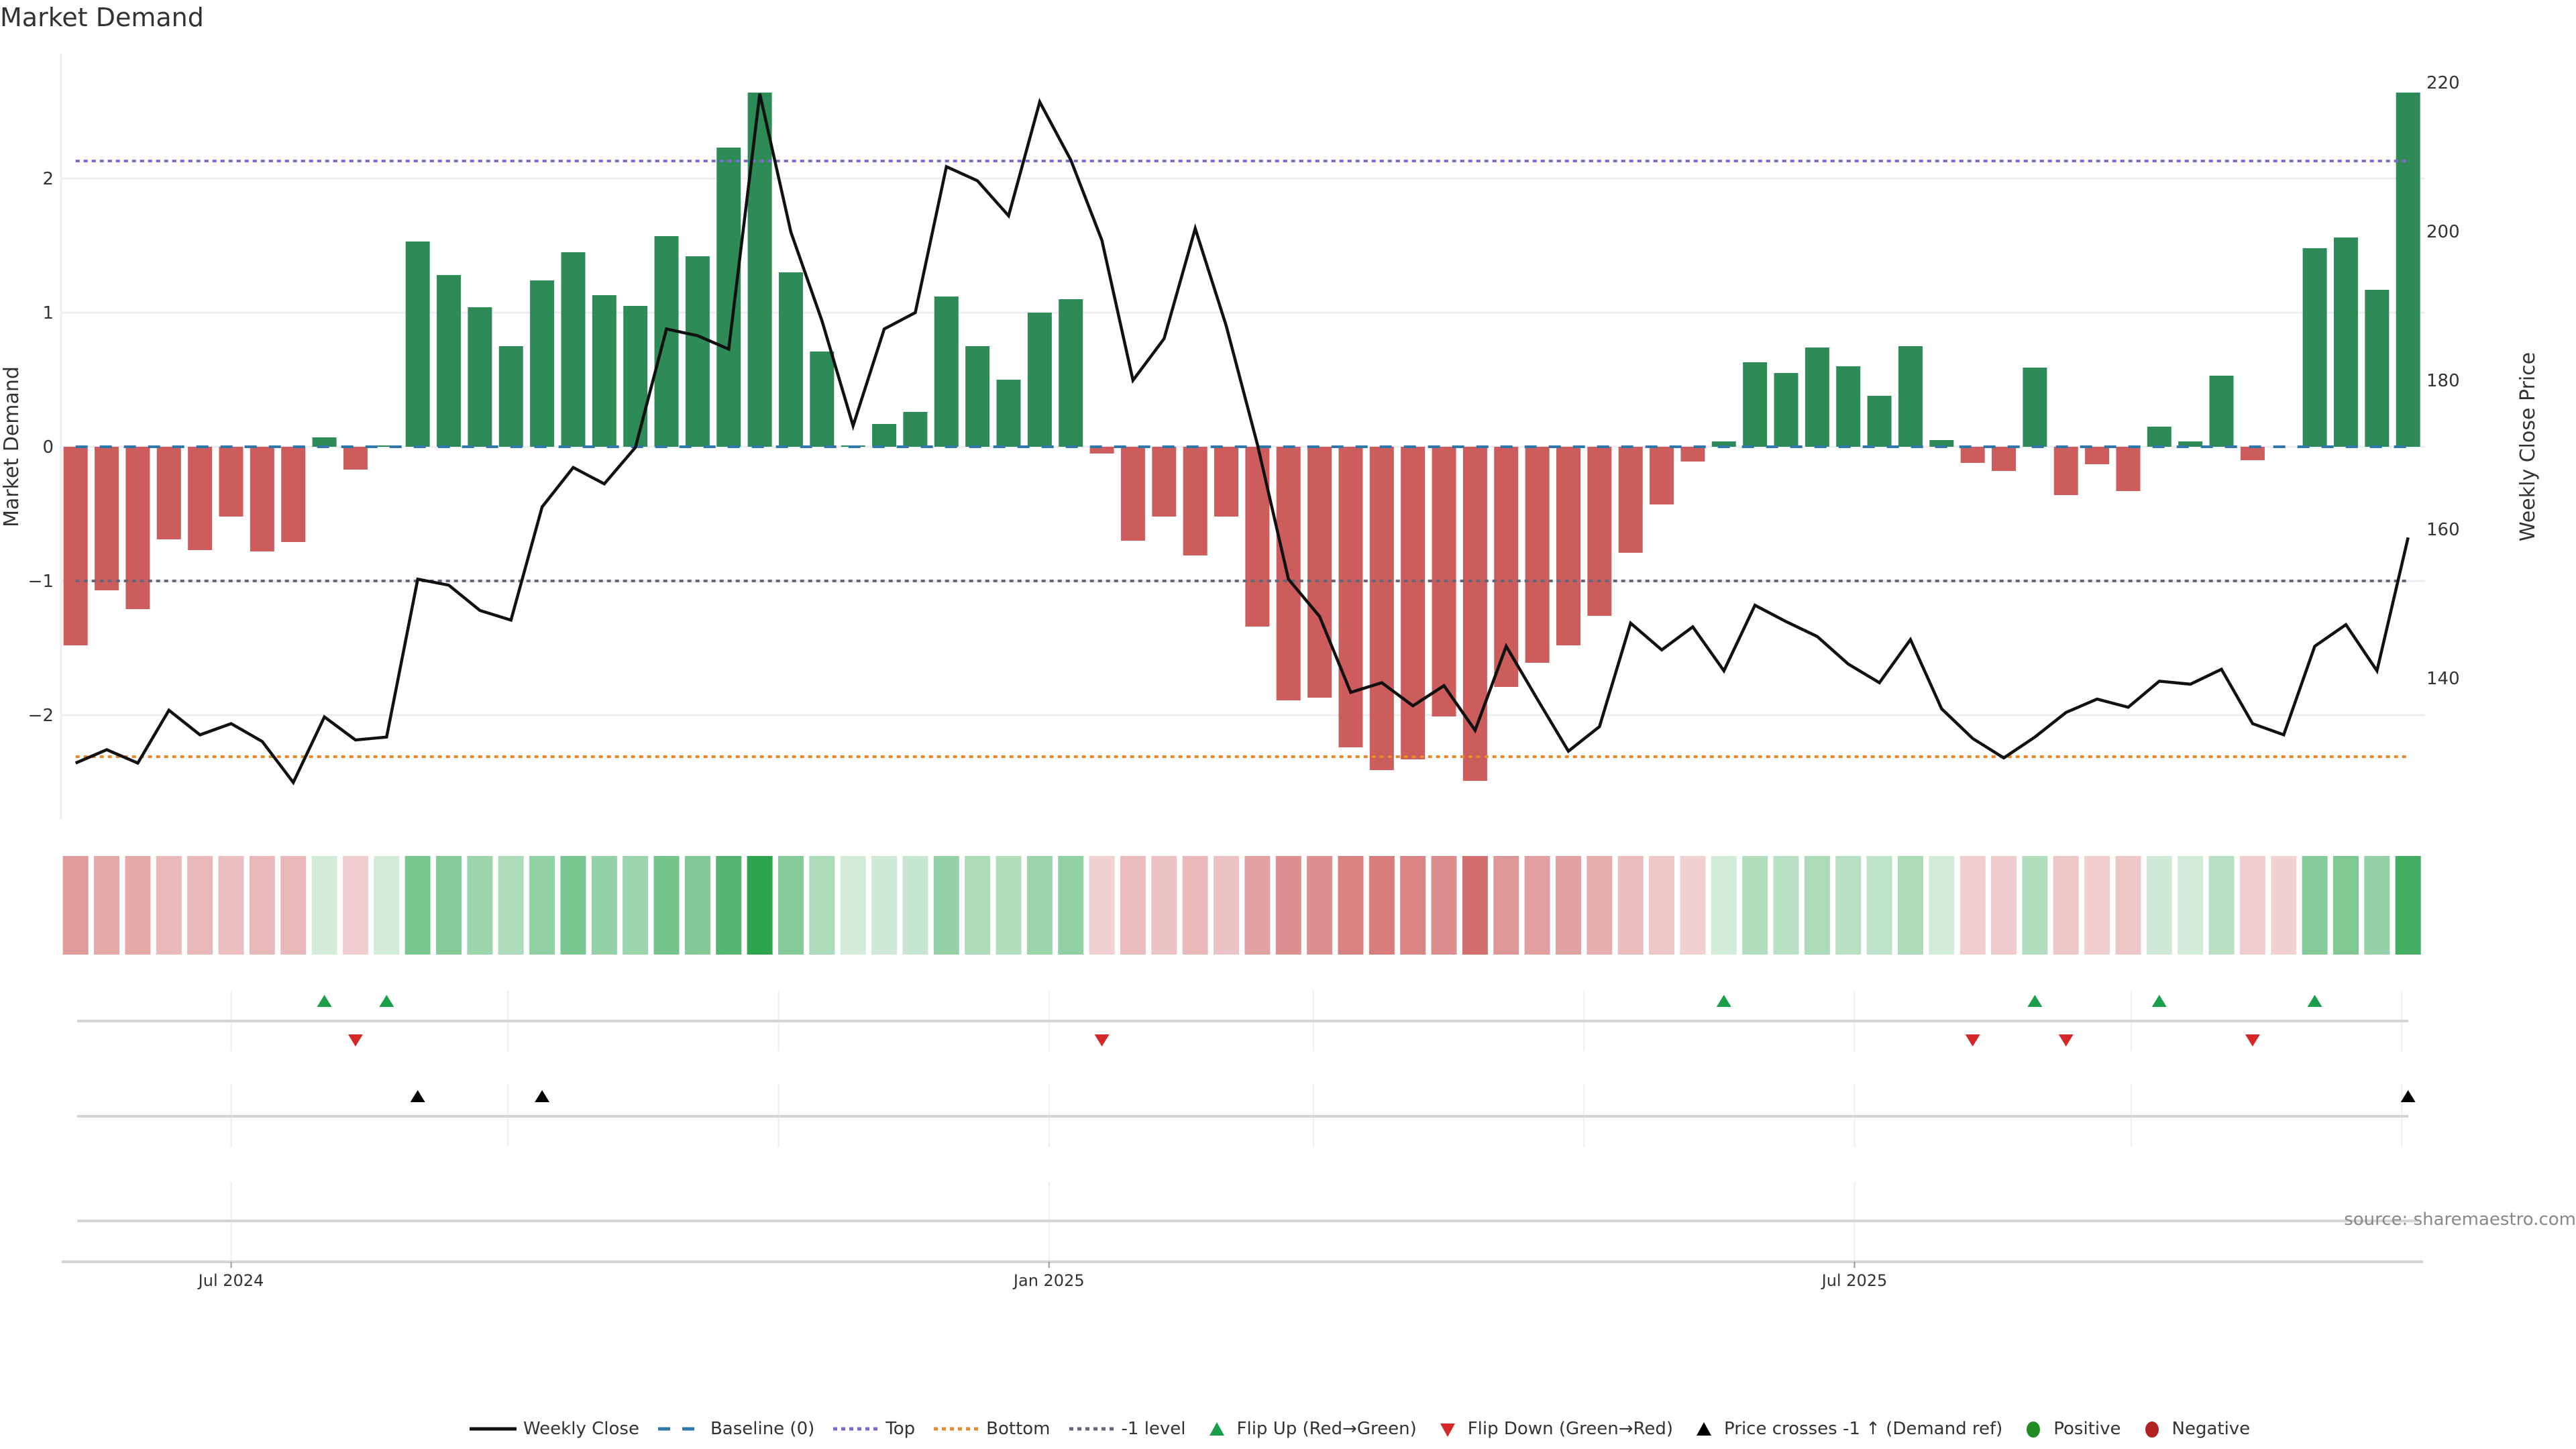  I want to click on legend-label: Positive, so click(2087, 1429).